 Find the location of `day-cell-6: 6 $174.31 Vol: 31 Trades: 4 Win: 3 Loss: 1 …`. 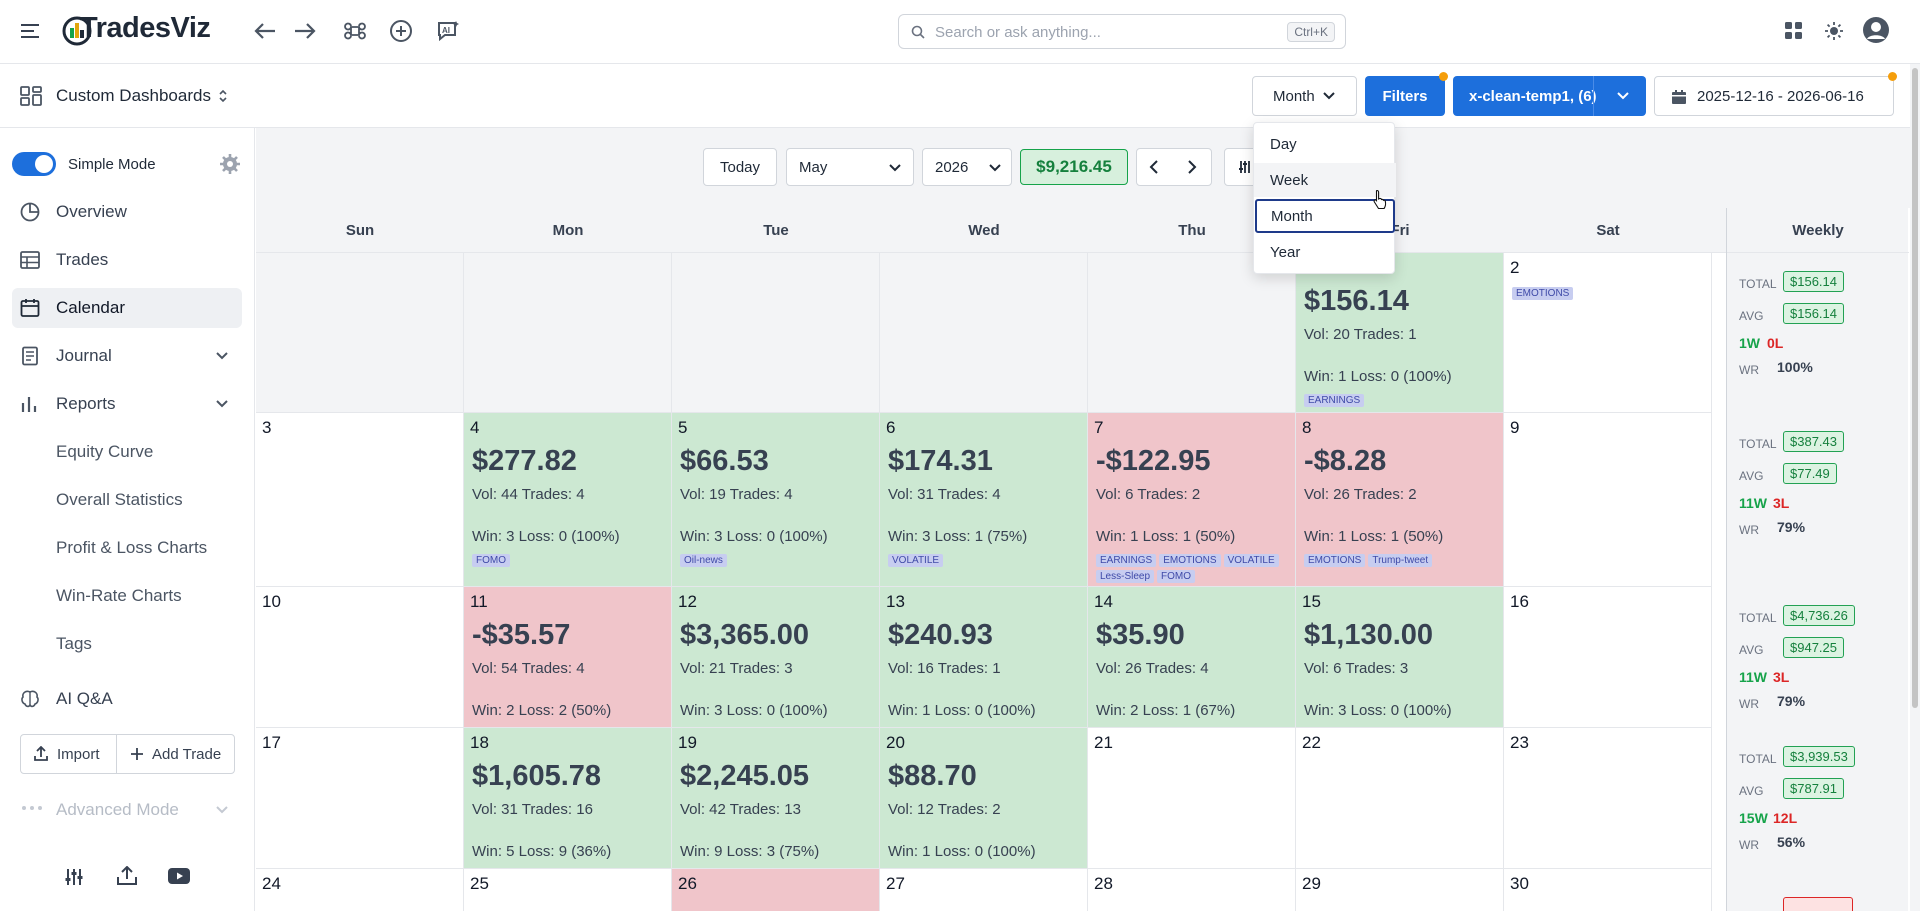

day-cell-6: 6 $174.31 Vol: 31 Trades: 4 Win: 3 Loss: 1 … is located at coordinates (984, 500).